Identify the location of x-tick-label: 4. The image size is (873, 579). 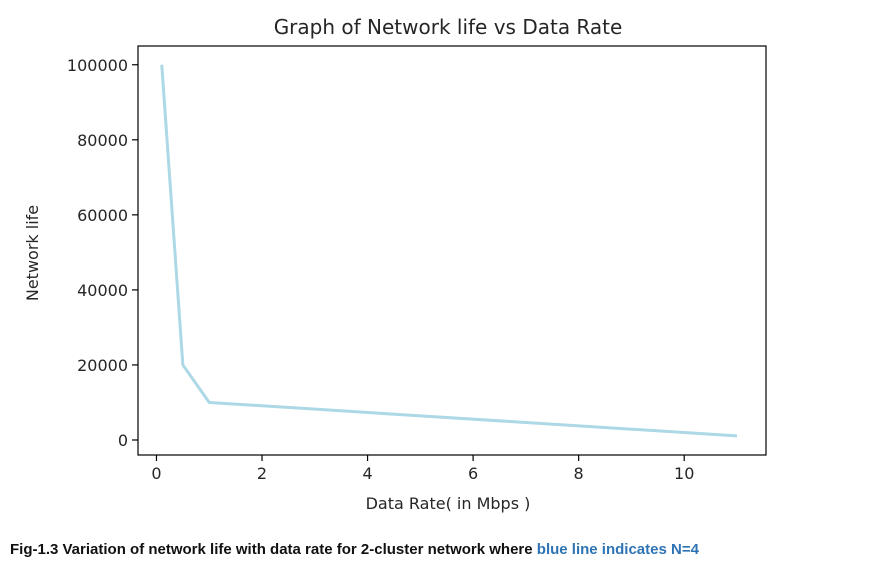
(367, 473).